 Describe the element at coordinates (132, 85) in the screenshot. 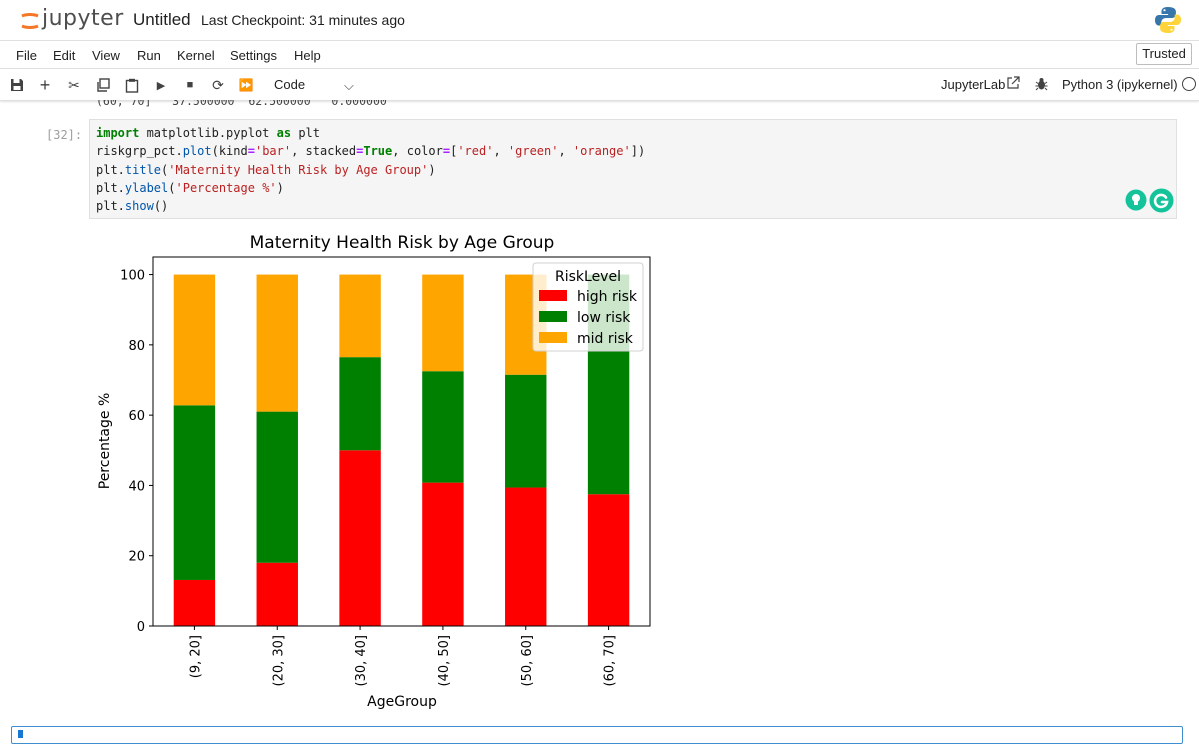

I see `paste-icon` at that location.